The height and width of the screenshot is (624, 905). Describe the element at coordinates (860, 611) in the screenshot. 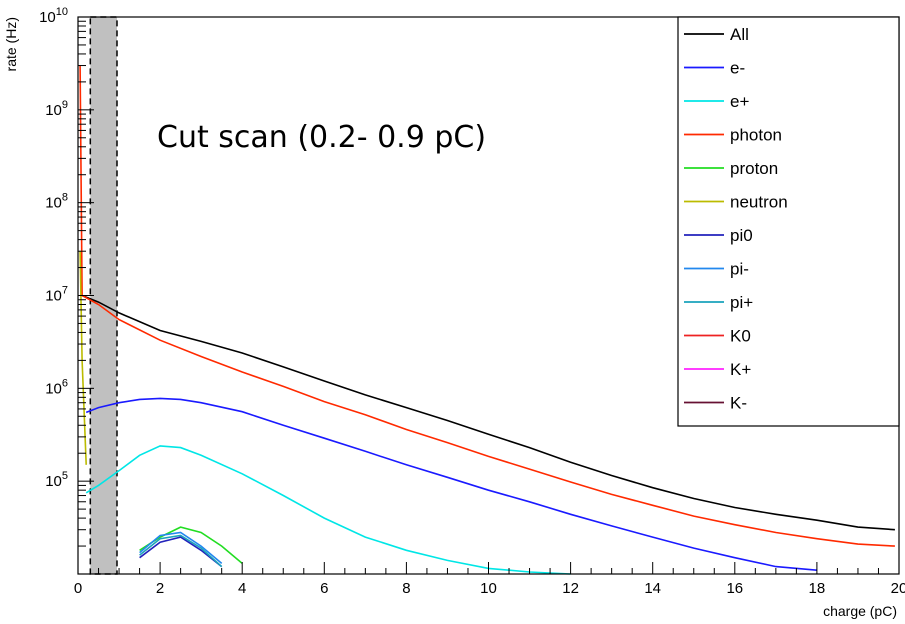

I see `x-axis-title: charge (pC)` at that location.